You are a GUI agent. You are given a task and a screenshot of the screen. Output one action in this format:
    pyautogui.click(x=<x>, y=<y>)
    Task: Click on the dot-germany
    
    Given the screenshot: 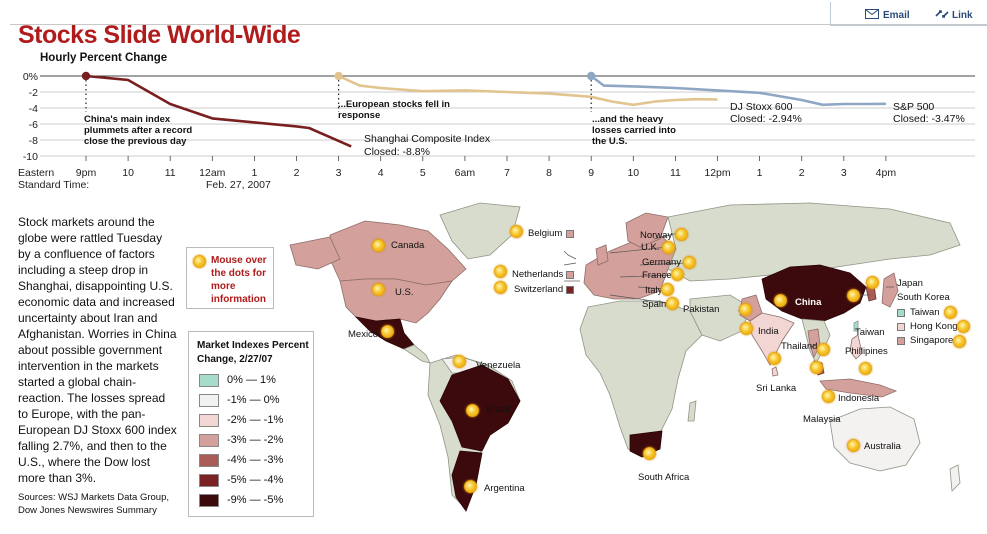 What is the action you would take?
    pyautogui.click(x=689, y=262)
    